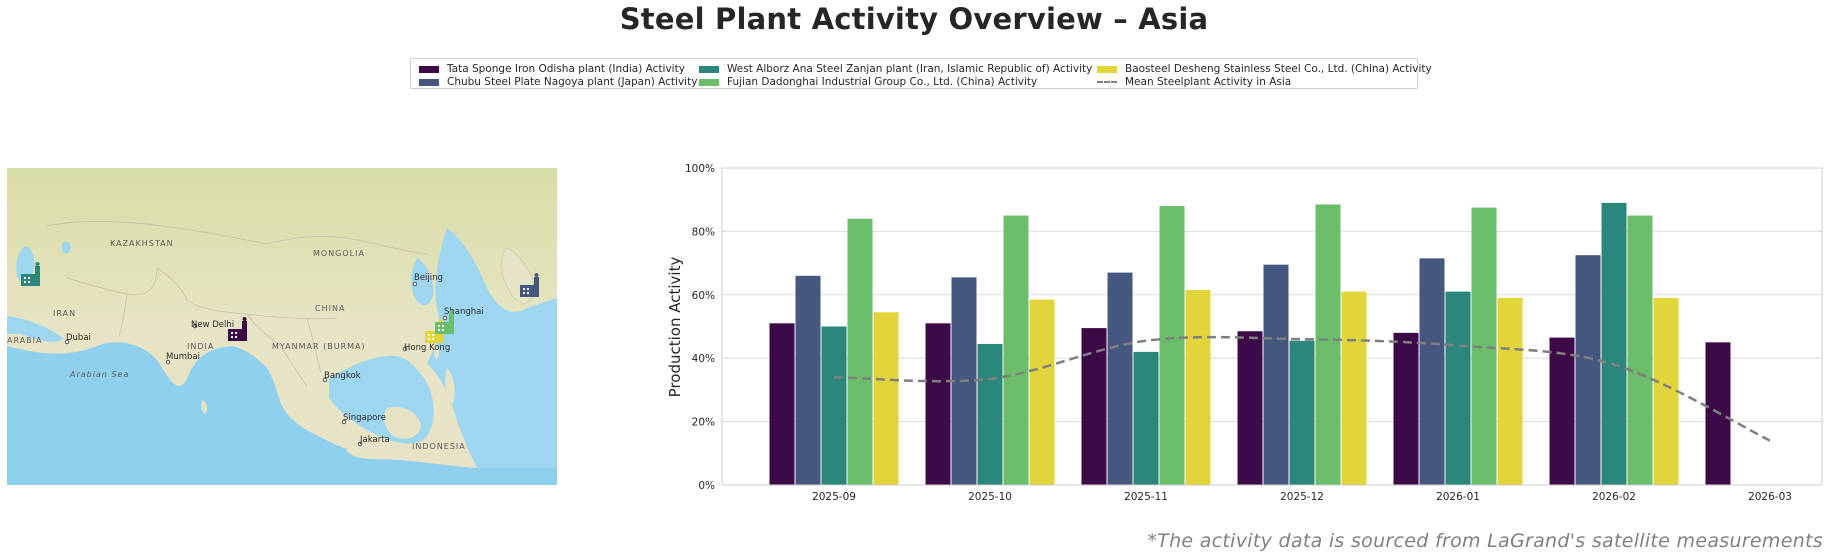 This screenshot has width=1828, height=554. Describe the element at coordinates (256, 379) in the screenshot. I see `bay-of-bengal` at that location.